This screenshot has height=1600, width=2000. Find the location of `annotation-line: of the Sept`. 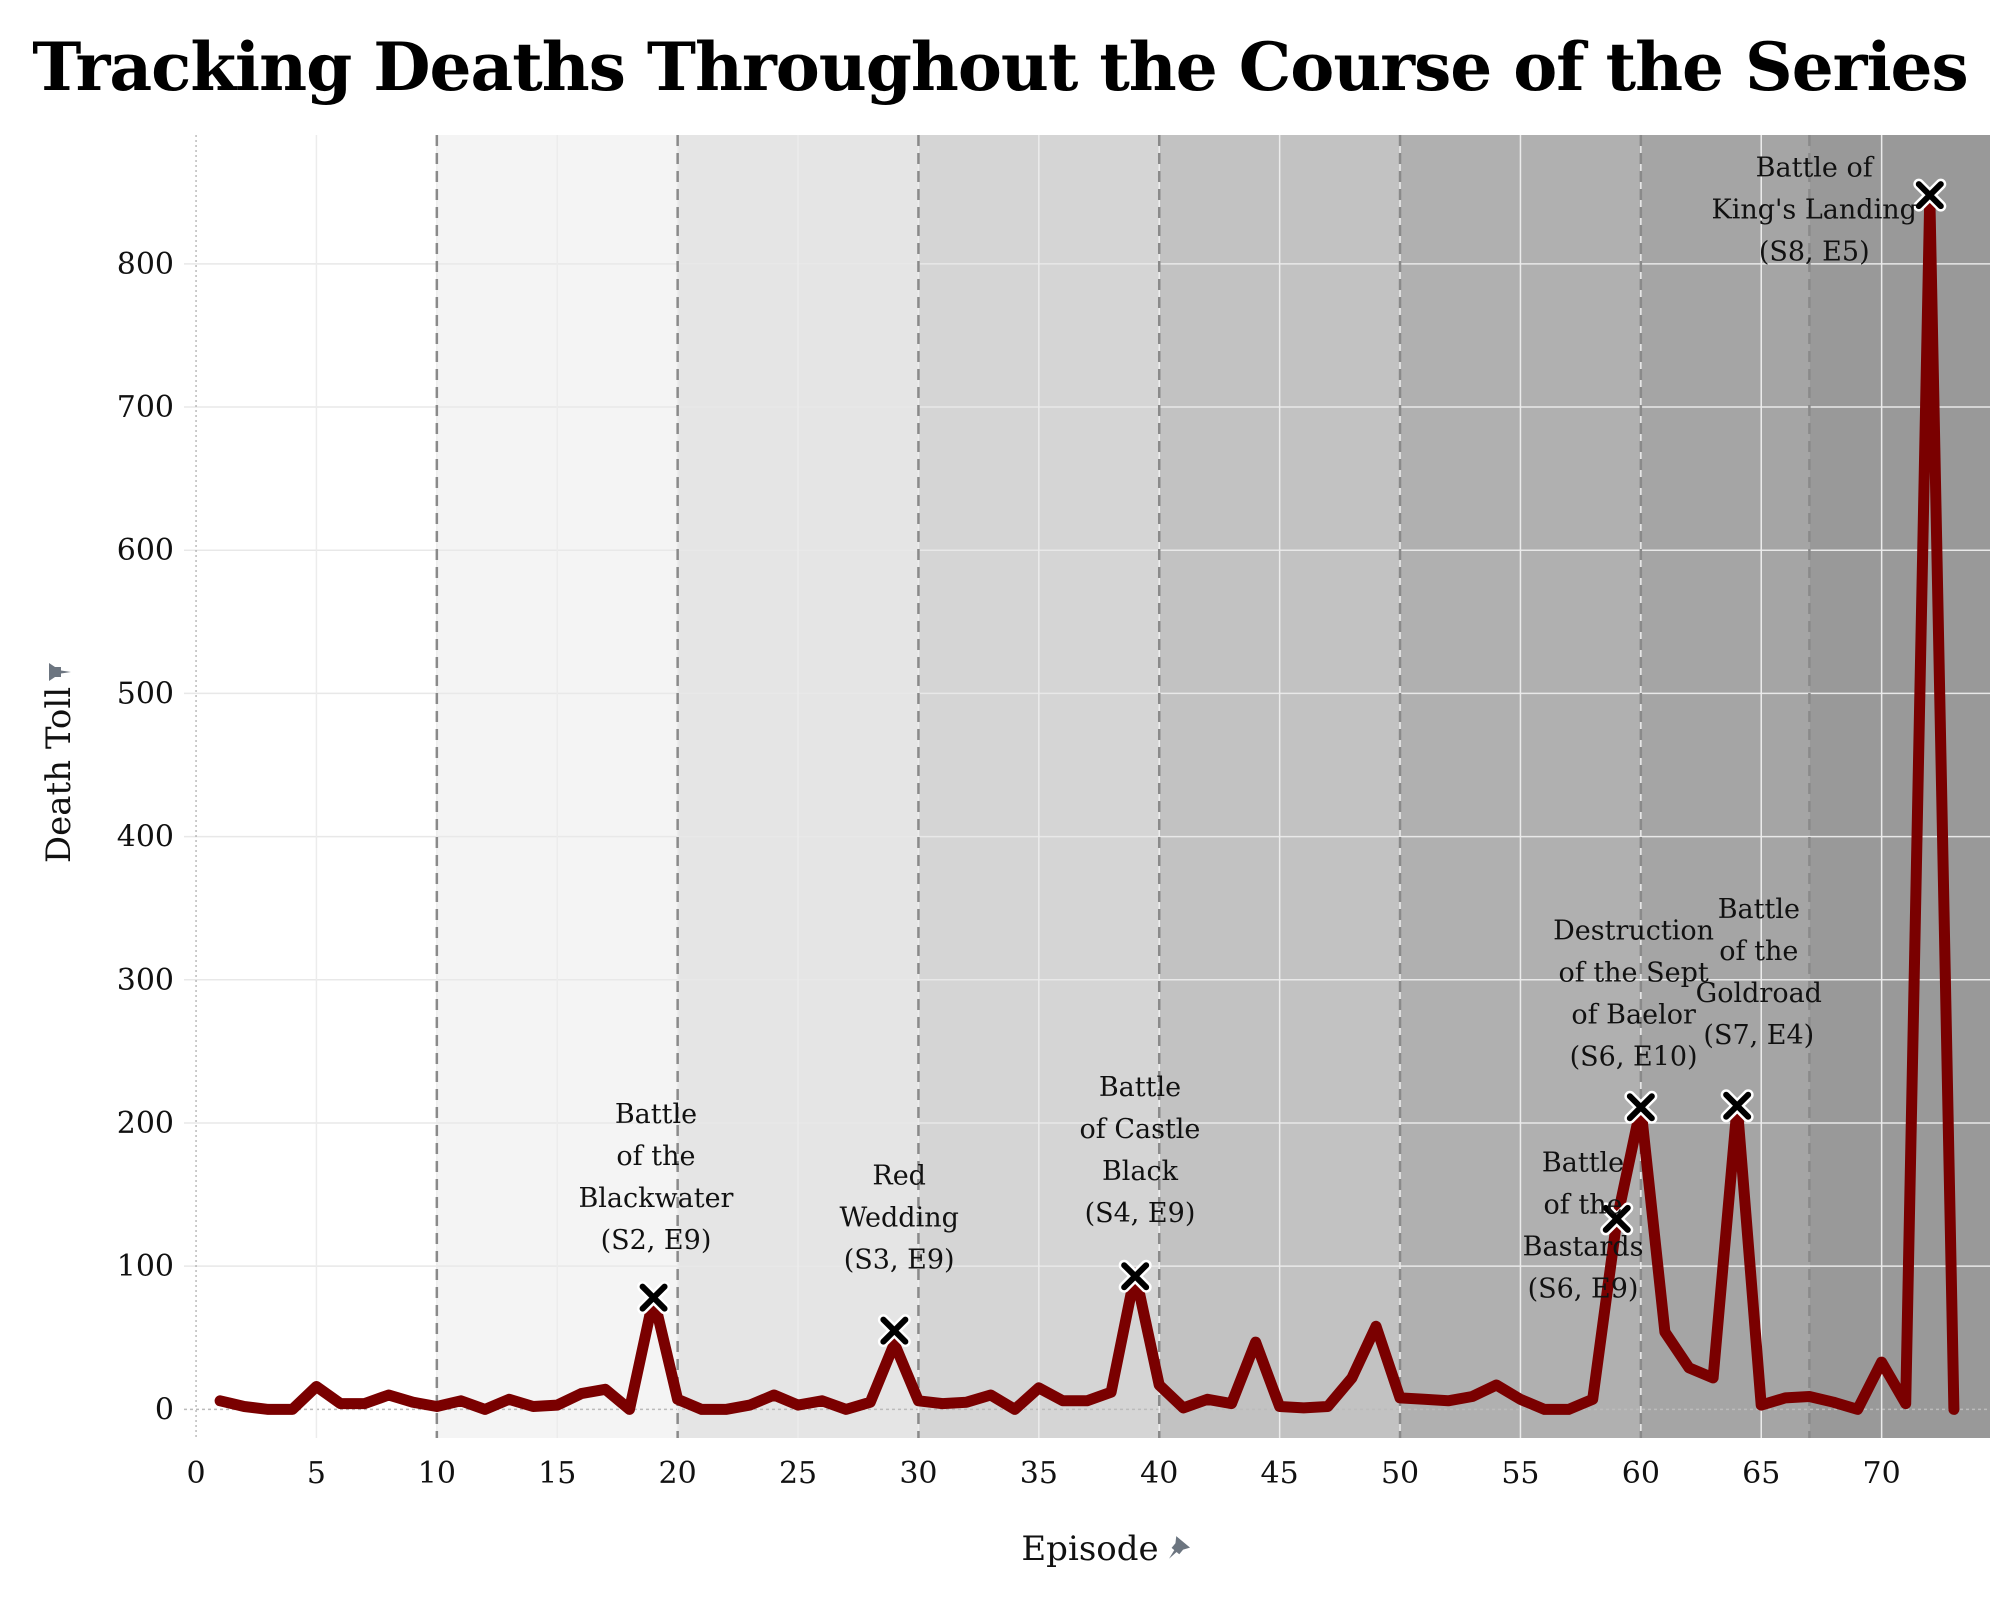

annotation-line: of the Sept is located at coordinates (1633, 973).